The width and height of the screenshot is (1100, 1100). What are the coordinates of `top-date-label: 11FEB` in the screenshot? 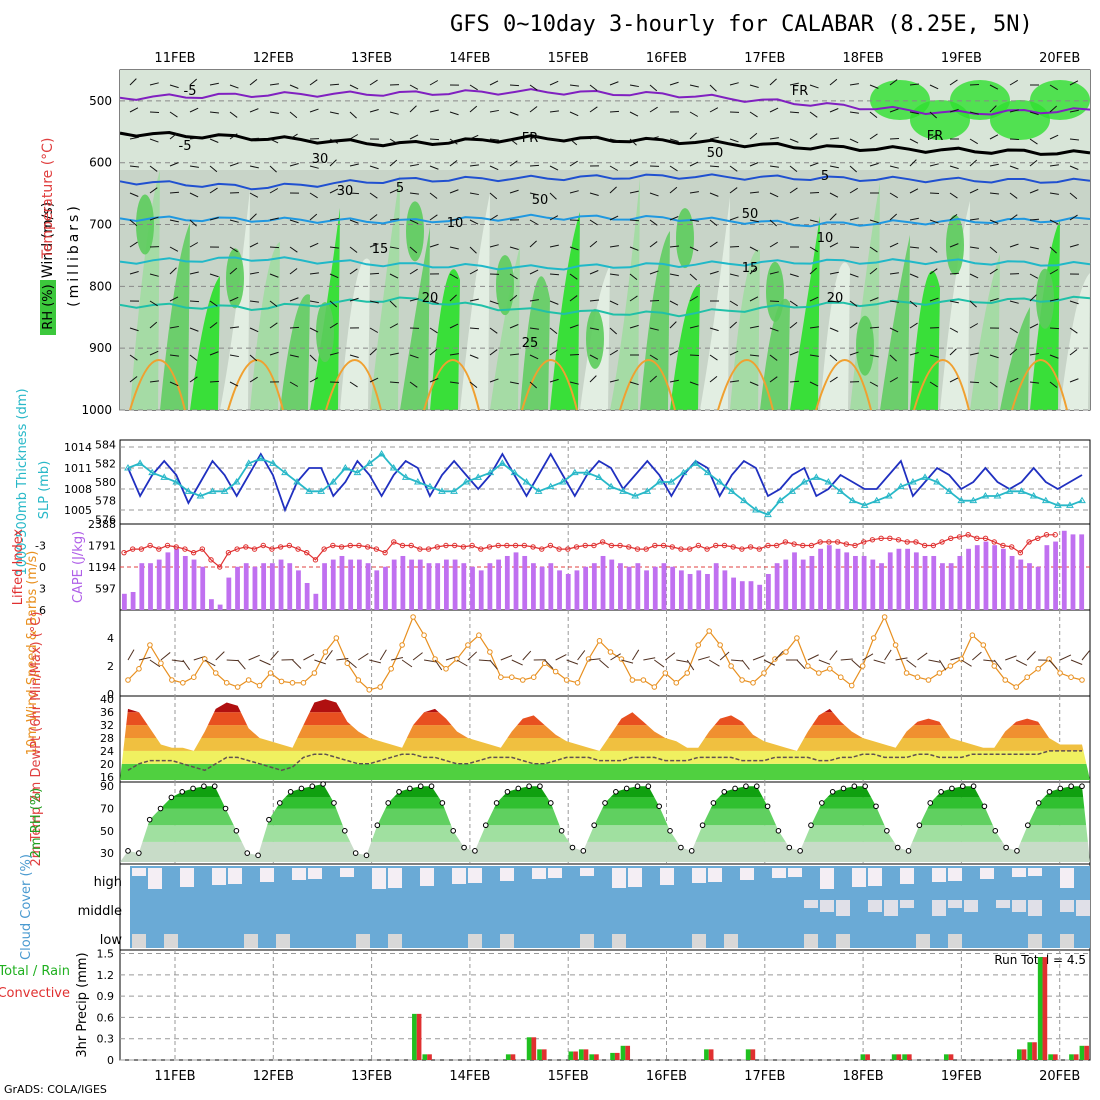 It's located at (174, 58).